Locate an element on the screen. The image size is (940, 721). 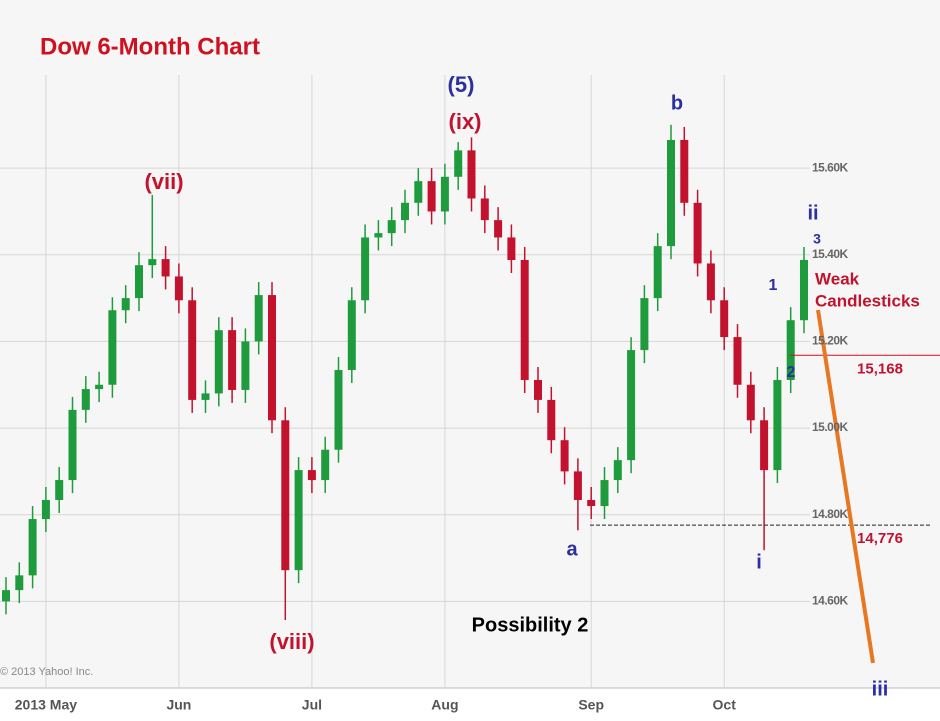
annotation: b is located at coordinates (677, 103).